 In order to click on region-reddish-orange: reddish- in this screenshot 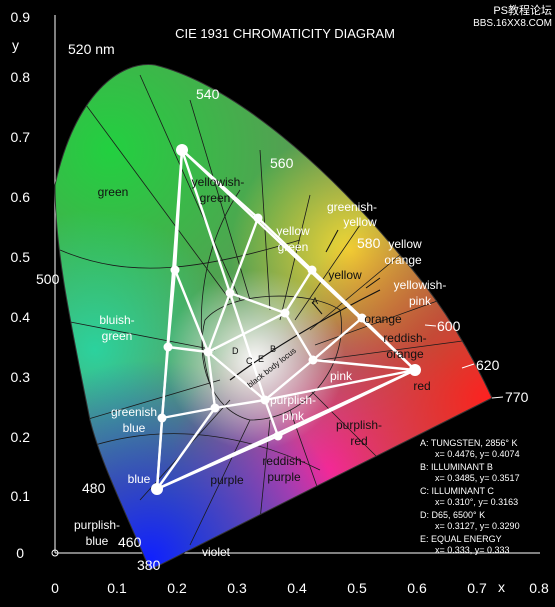, I will do `click(404, 338)`.